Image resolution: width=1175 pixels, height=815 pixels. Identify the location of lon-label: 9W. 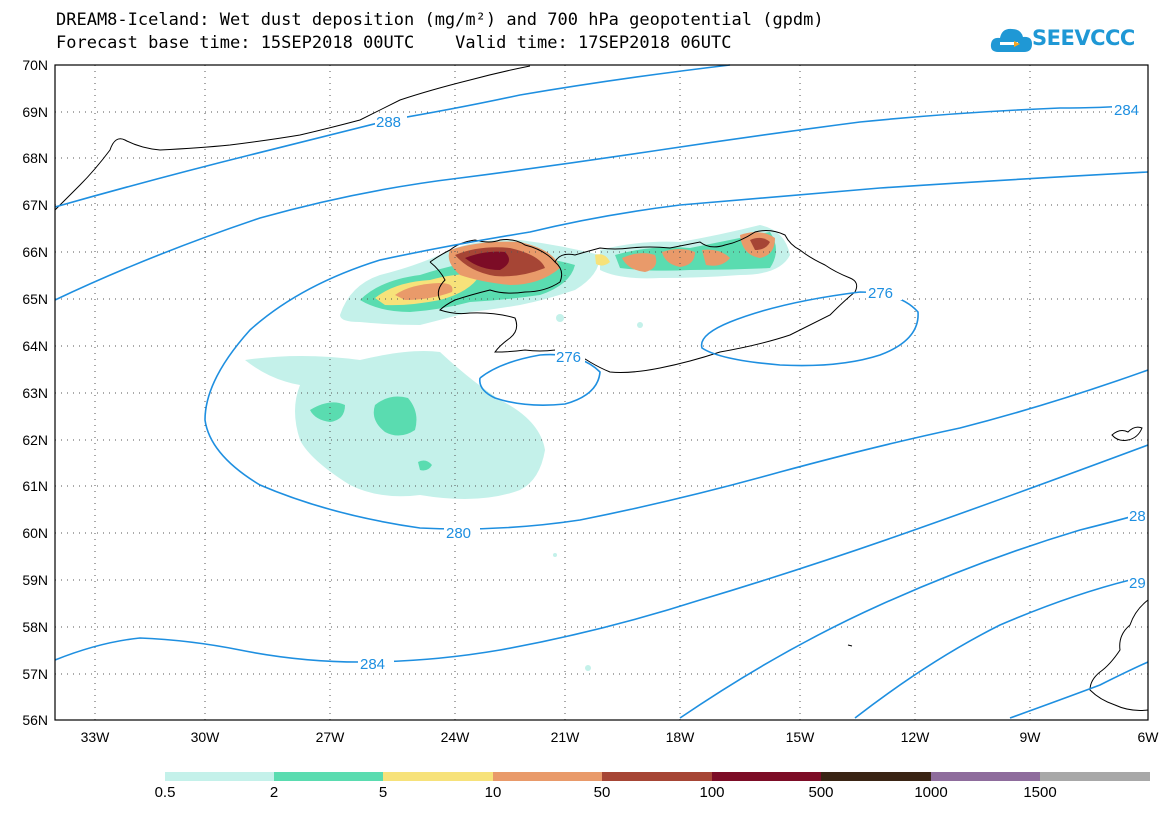
(1031, 737).